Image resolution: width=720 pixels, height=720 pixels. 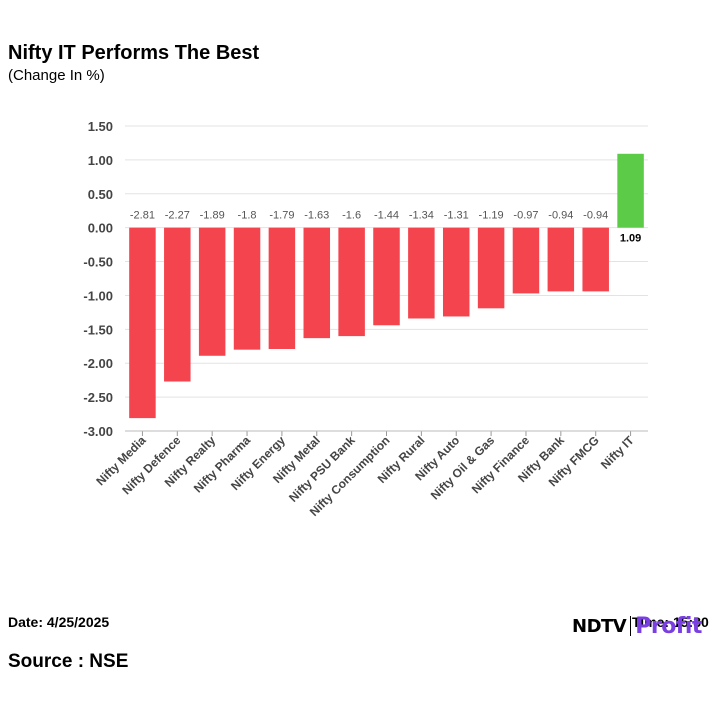 I want to click on y-tick-label: -1.50, so click(x=98, y=329).